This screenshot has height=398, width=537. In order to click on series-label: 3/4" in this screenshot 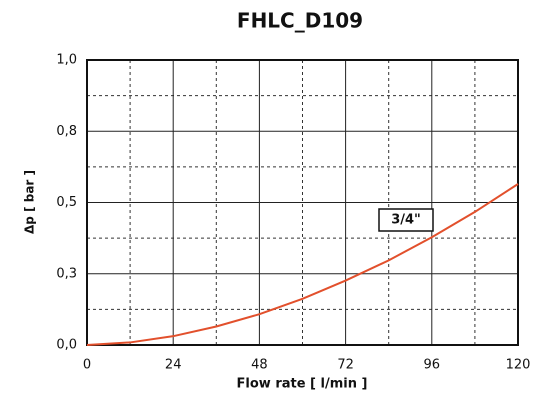, I will do `click(406, 220)`.